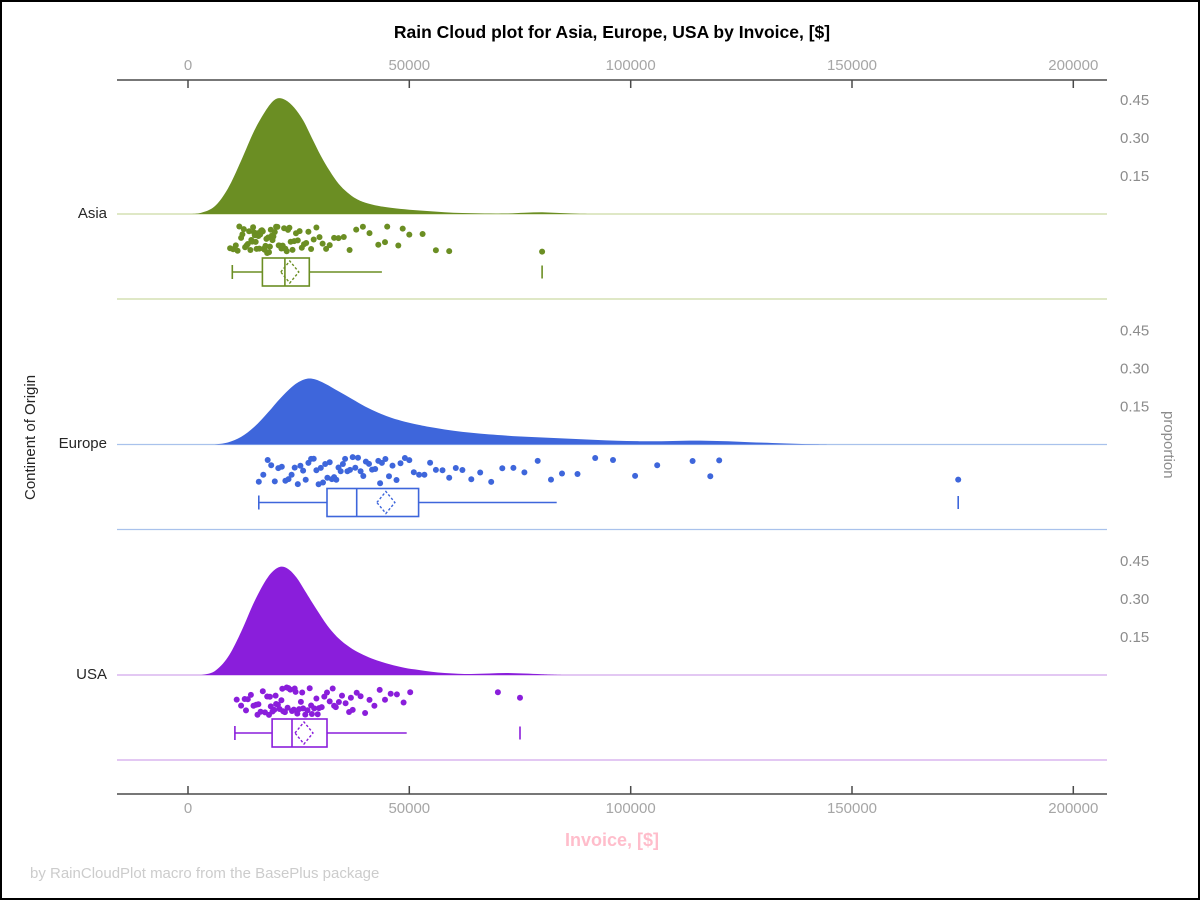 The width and height of the screenshot is (1200, 900). Describe the element at coordinates (289, 272) in the screenshot. I see `mean-diamond-asia` at that location.